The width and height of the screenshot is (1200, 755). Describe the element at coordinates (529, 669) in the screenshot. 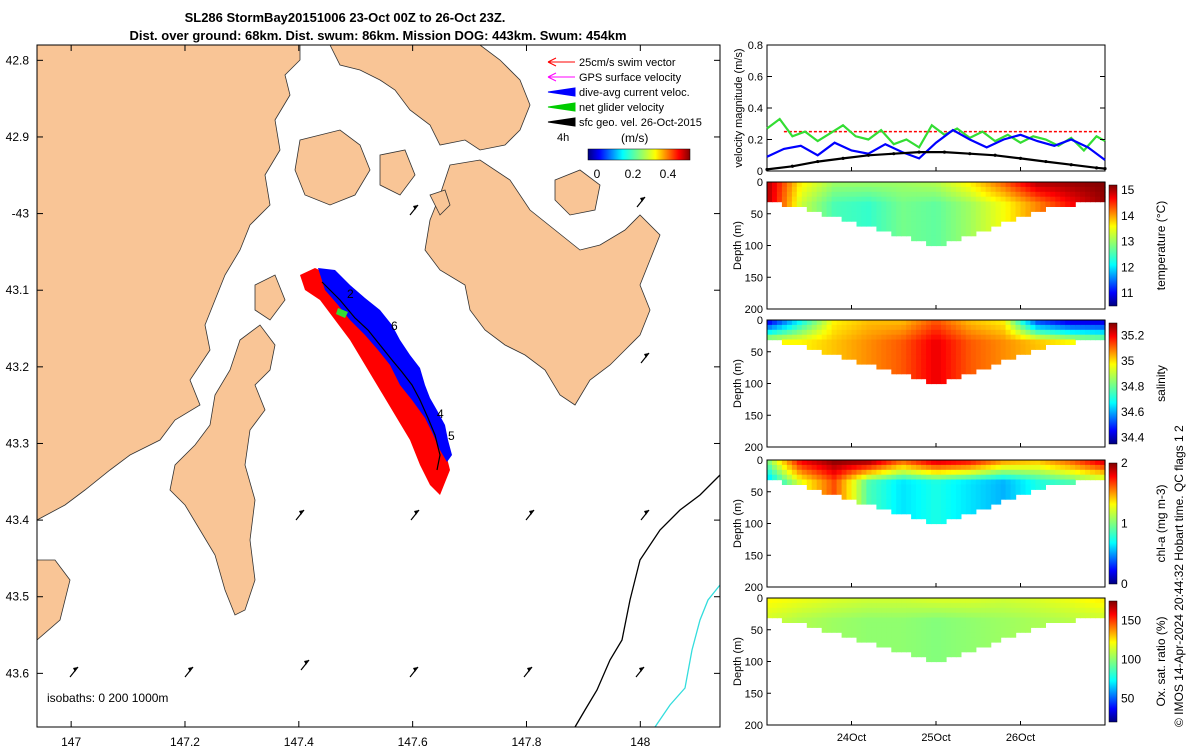

I see `sfc-arrow-head` at that location.